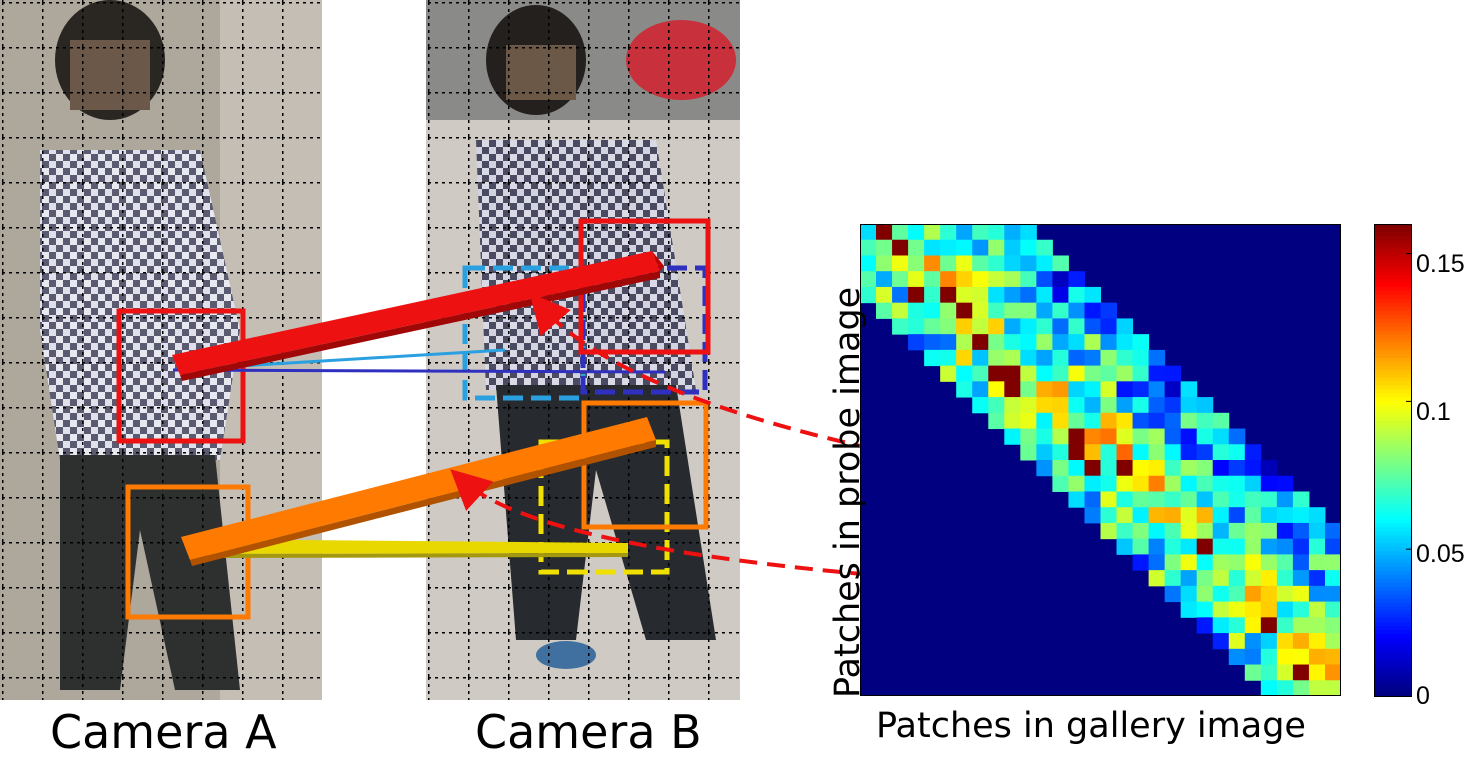  I want to click on link-orange-bar, so click(418, 488).